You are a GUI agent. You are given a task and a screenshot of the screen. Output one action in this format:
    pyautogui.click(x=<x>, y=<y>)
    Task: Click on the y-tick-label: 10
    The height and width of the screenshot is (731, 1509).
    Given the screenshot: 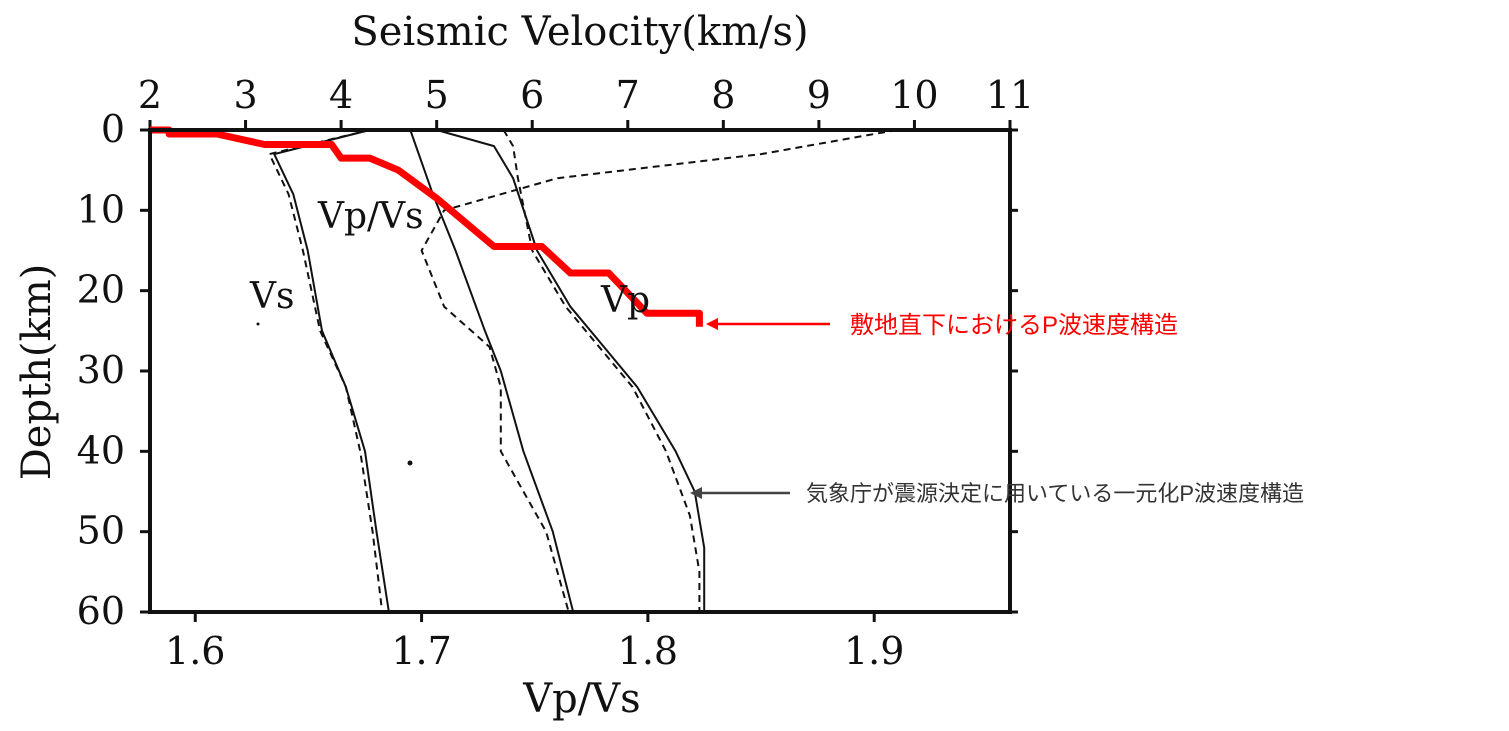 What is the action you would take?
    pyautogui.click(x=101, y=209)
    